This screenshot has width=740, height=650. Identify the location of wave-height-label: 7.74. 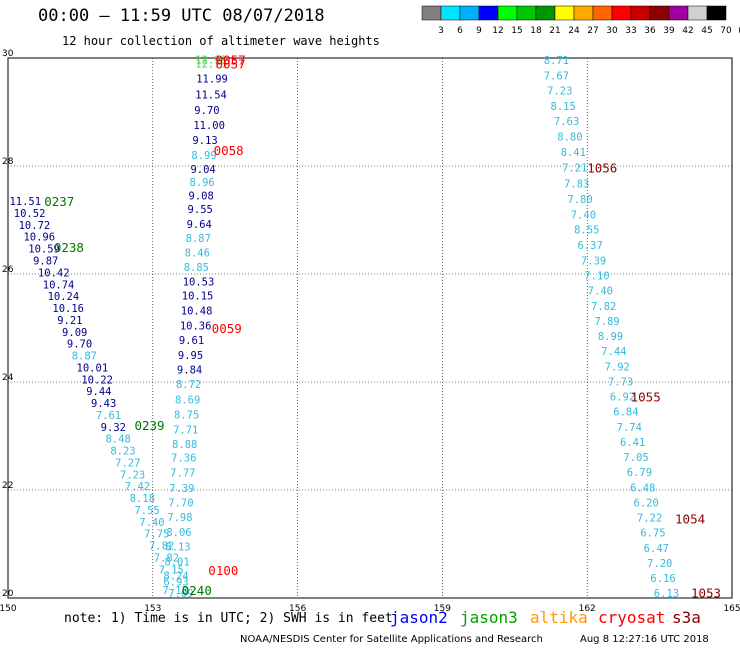
(629, 428).